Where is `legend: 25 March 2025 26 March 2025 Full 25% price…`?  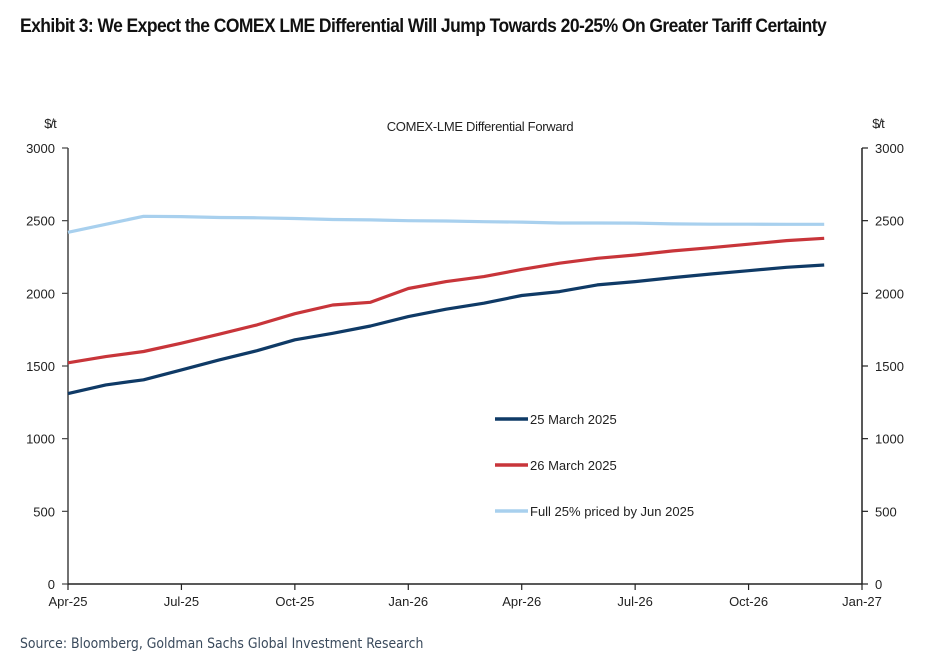
legend: 25 March 2025 26 March 2025 Full 25% price… is located at coordinates (594, 465).